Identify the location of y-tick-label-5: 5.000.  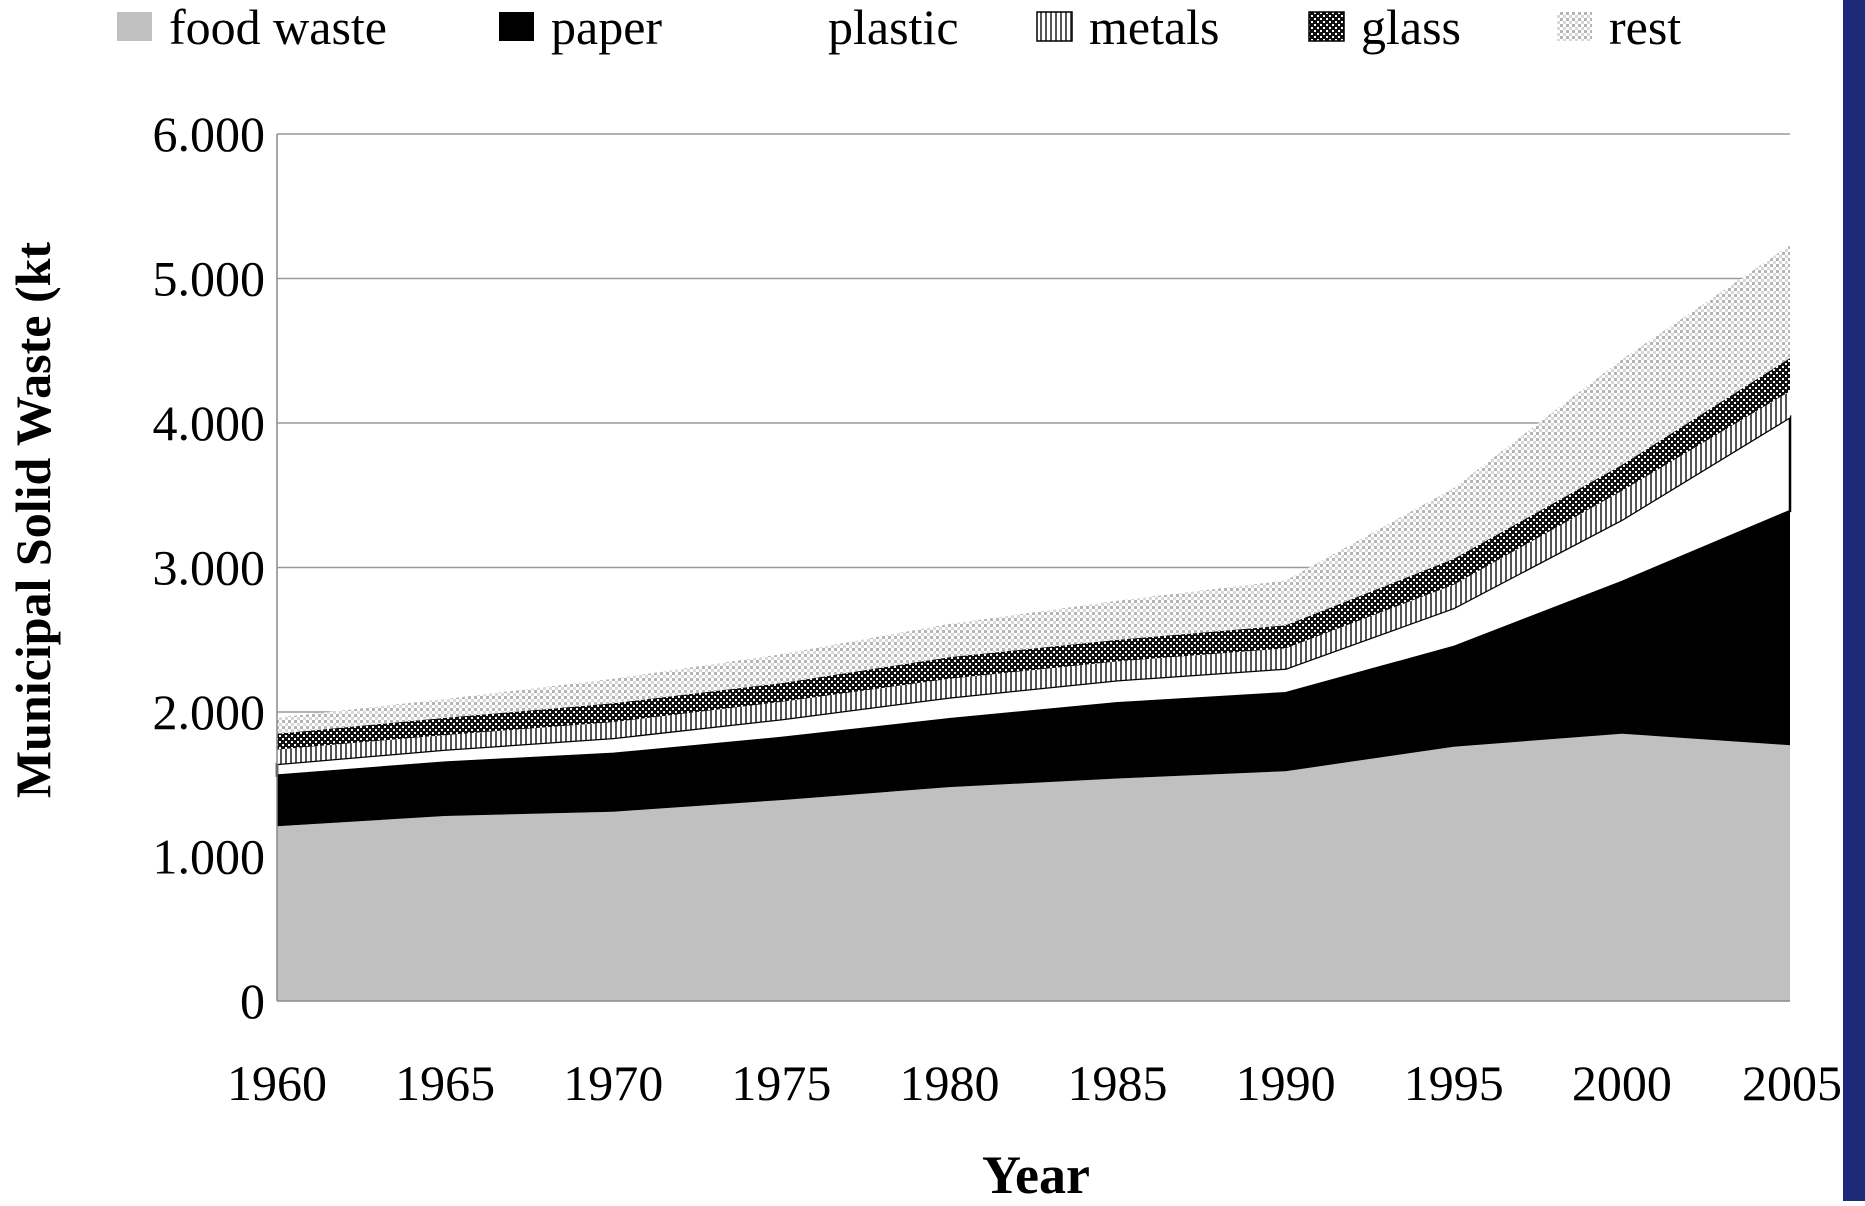
(209, 279).